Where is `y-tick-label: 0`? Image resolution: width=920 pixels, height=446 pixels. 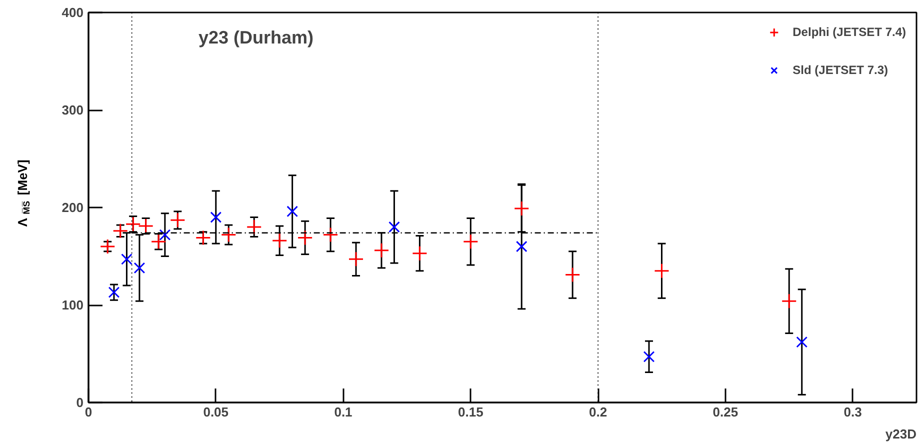 y-tick-label: 0 is located at coordinates (80, 402).